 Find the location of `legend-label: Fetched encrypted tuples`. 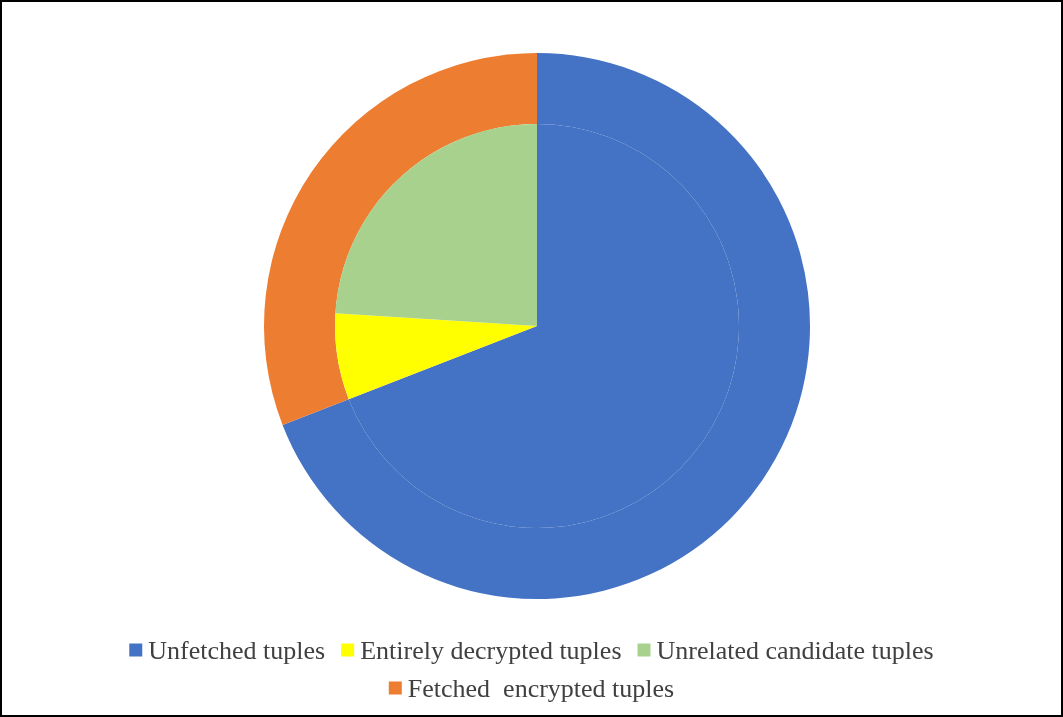

legend-label: Fetched encrypted tuples is located at coordinates (541, 688).